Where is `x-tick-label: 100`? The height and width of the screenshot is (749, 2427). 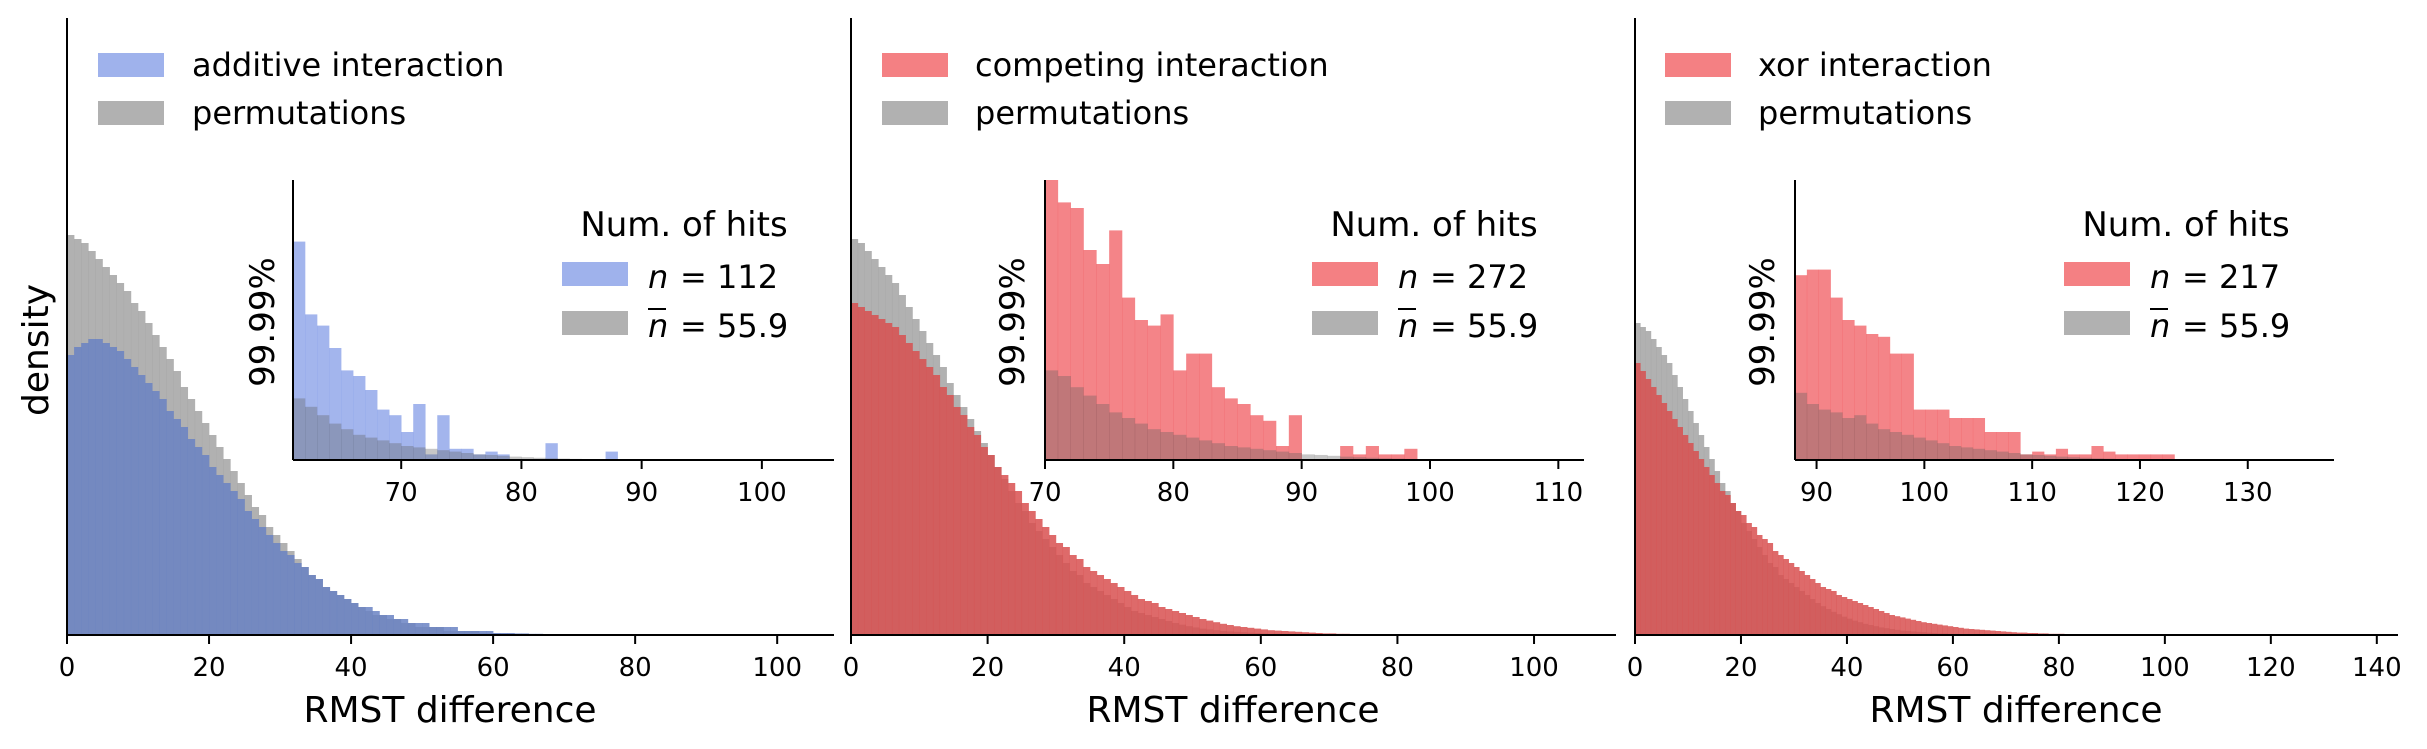 x-tick-label: 100 is located at coordinates (777, 668).